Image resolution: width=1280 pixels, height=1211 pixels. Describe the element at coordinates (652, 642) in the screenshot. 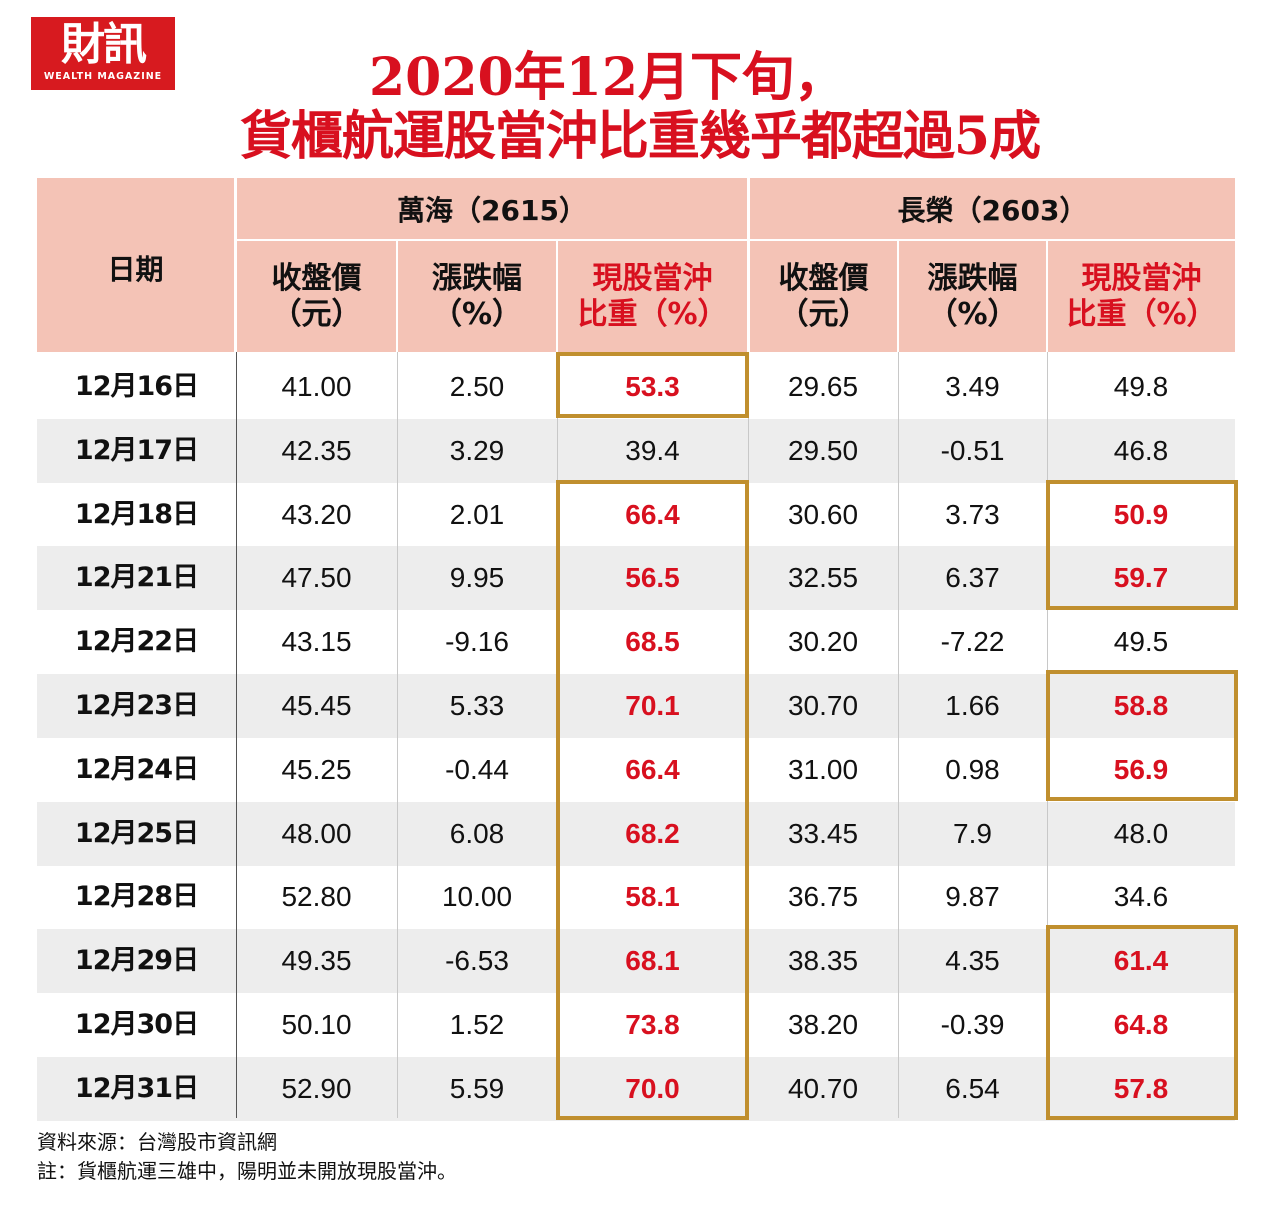

I see `cell-wh-ratio: 68.5` at that location.